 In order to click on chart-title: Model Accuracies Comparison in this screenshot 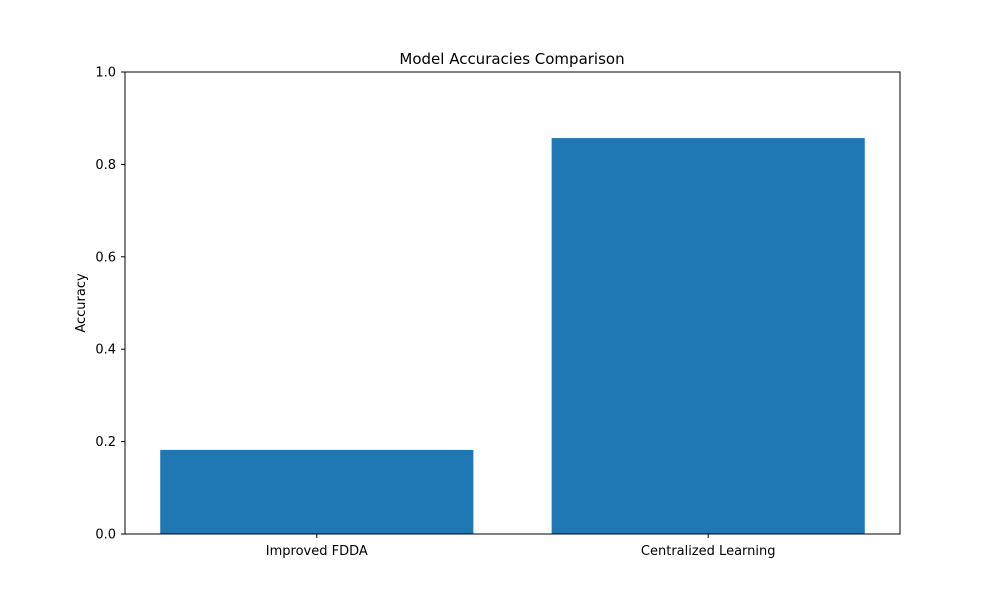, I will do `click(511, 59)`.